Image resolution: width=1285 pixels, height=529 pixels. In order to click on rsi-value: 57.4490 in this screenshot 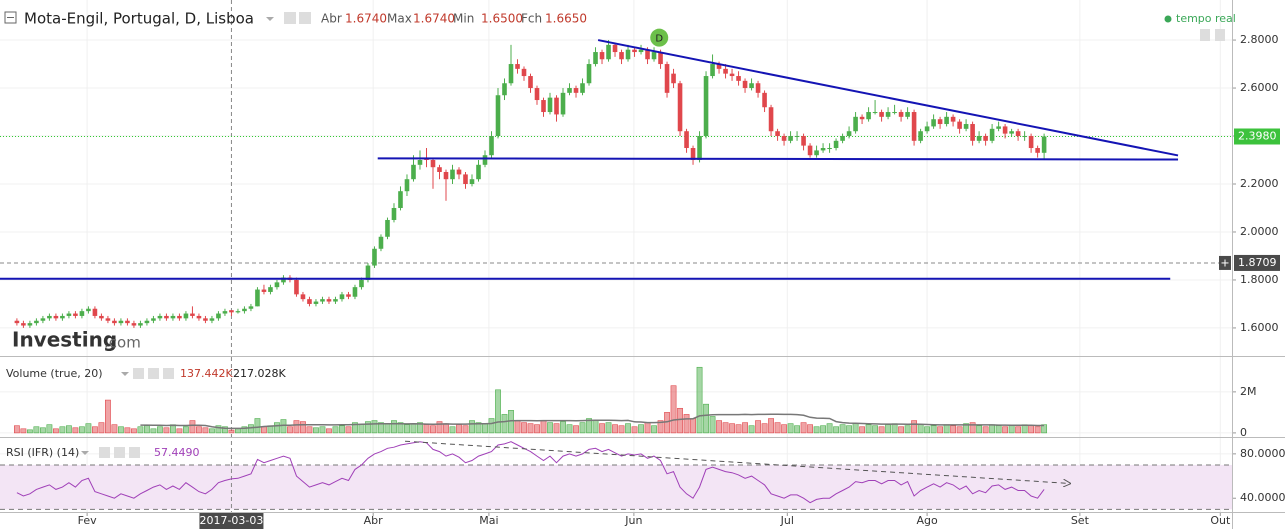, I will do `click(177, 452)`.